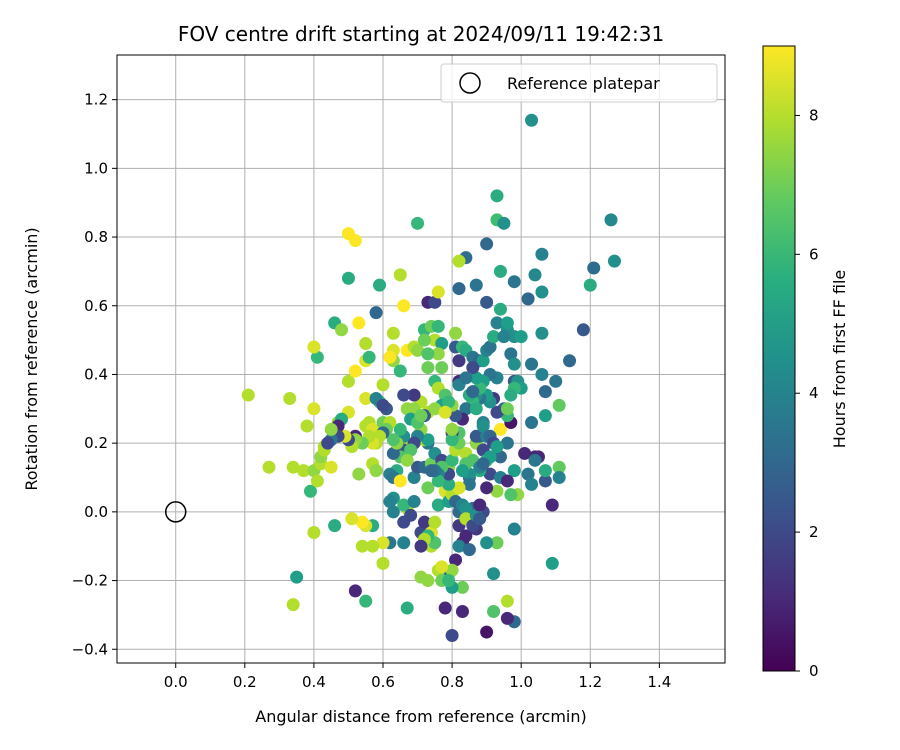 The height and width of the screenshot is (750, 900). What do you see at coordinates (90, 649) in the screenshot?
I see `y-tick-label: −0.4` at bounding box center [90, 649].